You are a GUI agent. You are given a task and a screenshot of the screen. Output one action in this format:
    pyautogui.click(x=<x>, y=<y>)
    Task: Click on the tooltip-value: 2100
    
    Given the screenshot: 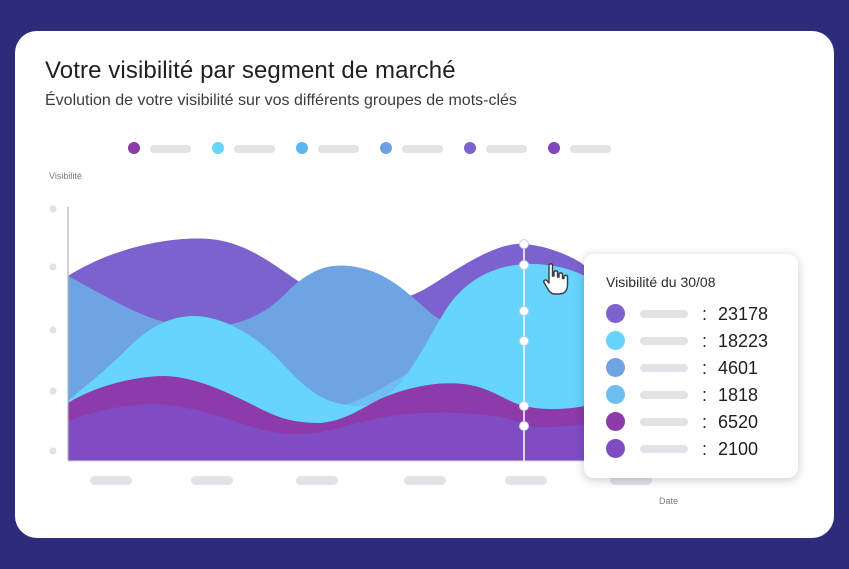 What is the action you would take?
    pyautogui.click(x=738, y=449)
    